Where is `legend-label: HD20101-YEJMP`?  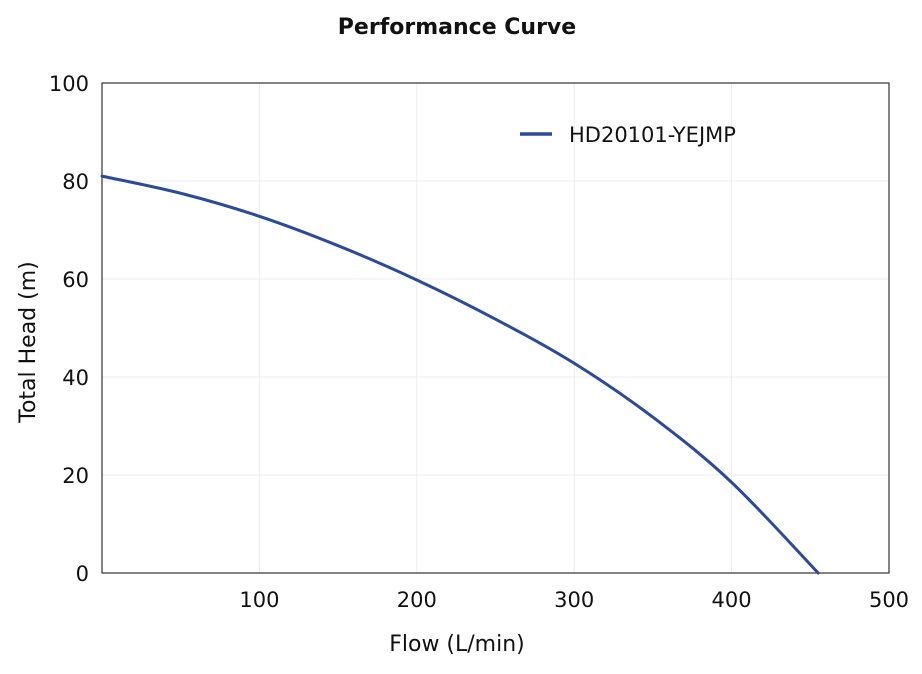
legend-label: HD20101-YEJMP is located at coordinates (652, 135).